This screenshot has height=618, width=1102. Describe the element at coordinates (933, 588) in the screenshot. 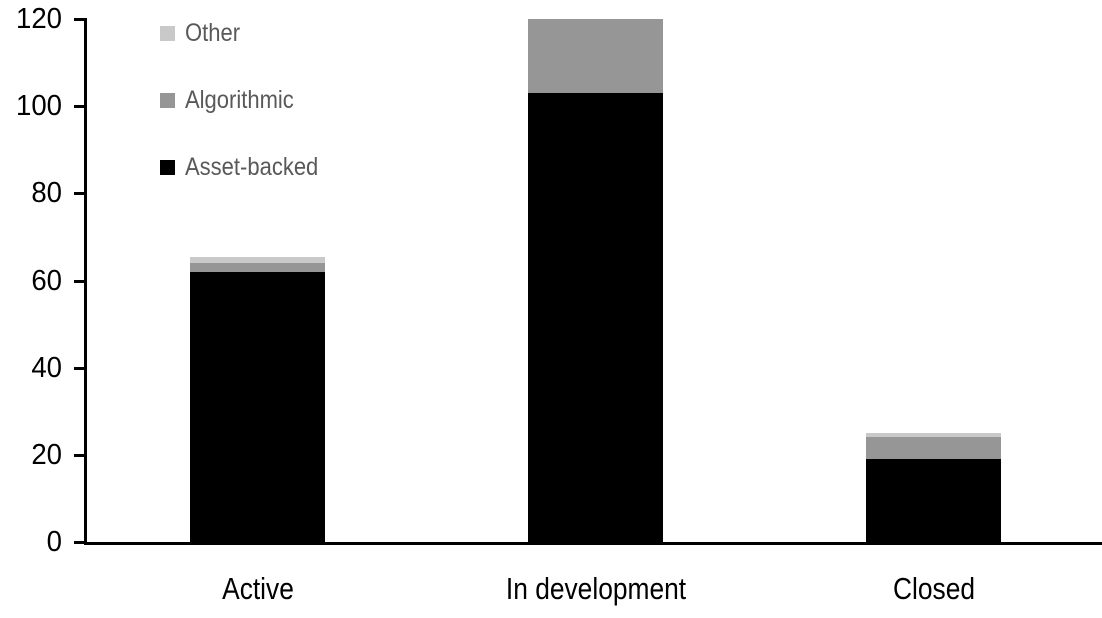

I see `category-label-closed: Closed` at that location.